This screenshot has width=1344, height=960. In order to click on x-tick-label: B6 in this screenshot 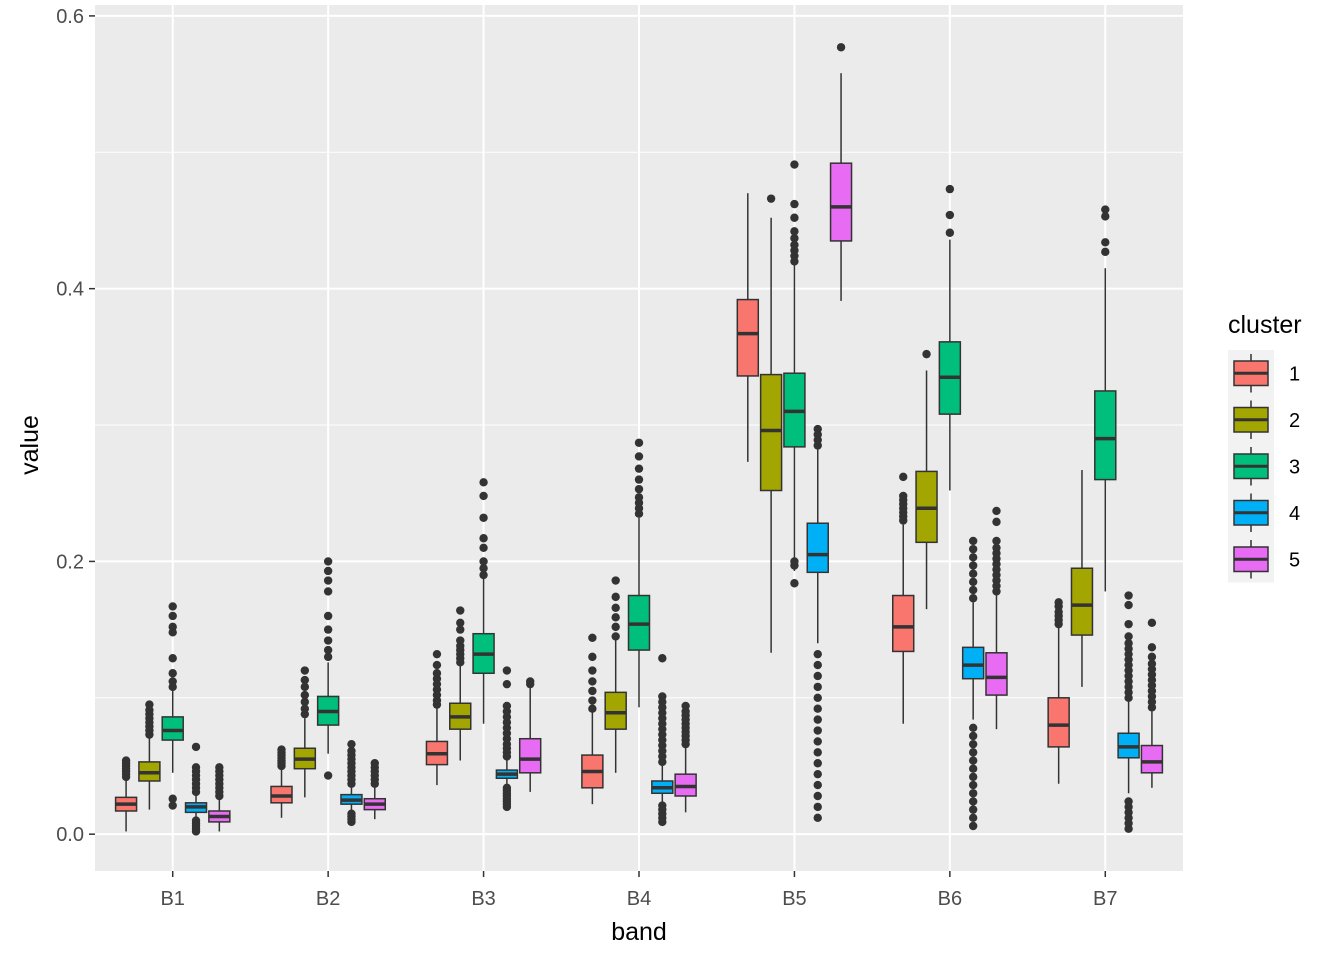, I will do `click(950, 899)`.